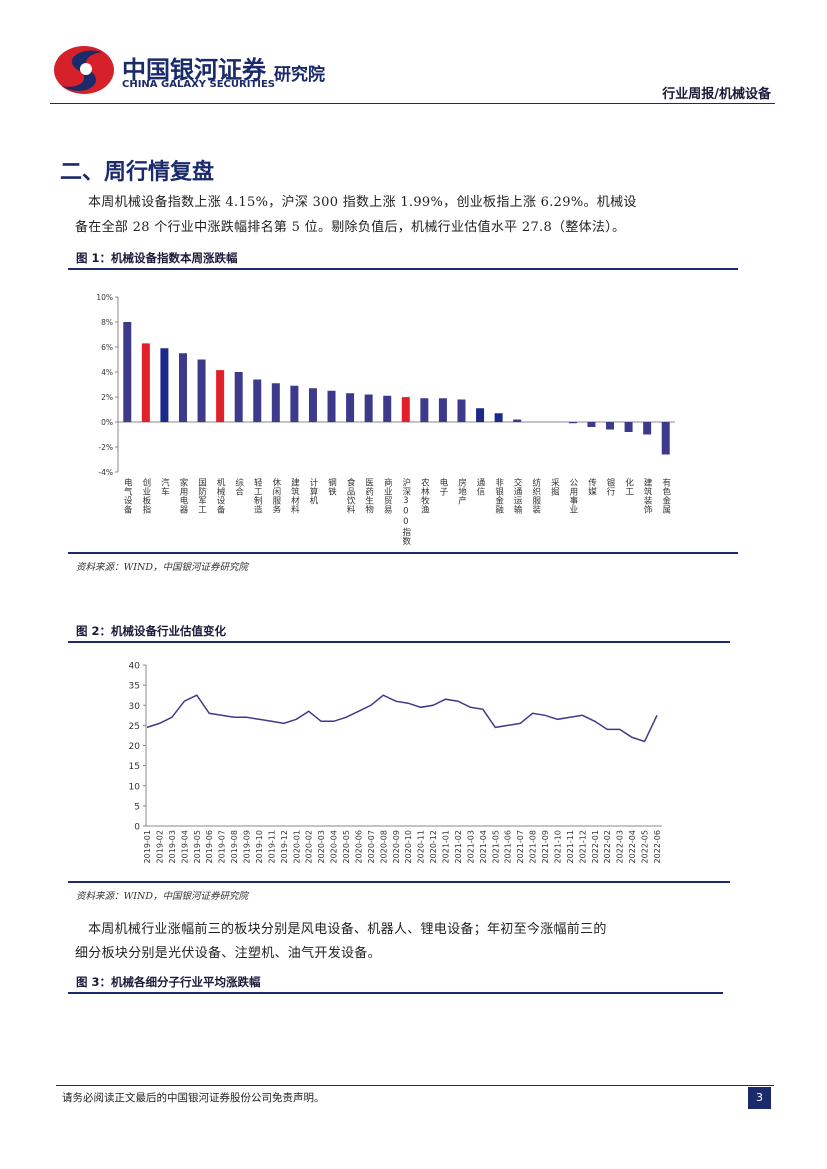 The image size is (827, 1169). Describe the element at coordinates (358, 846) in the screenshot. I see `x-tick-label: 2020-06` at that location.